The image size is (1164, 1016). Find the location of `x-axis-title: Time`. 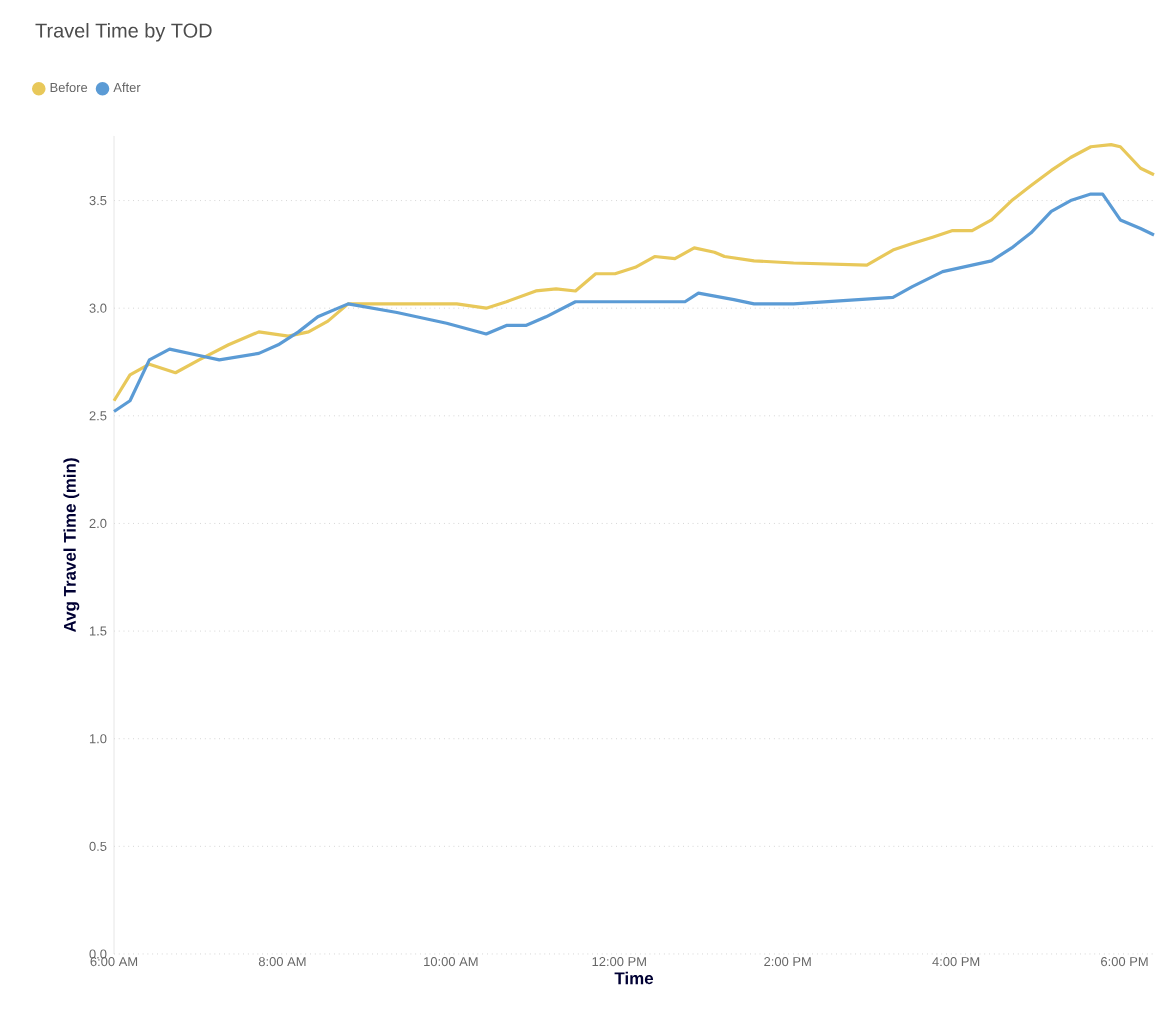

x-axis-title: Time is located at coordinates (634, 978).